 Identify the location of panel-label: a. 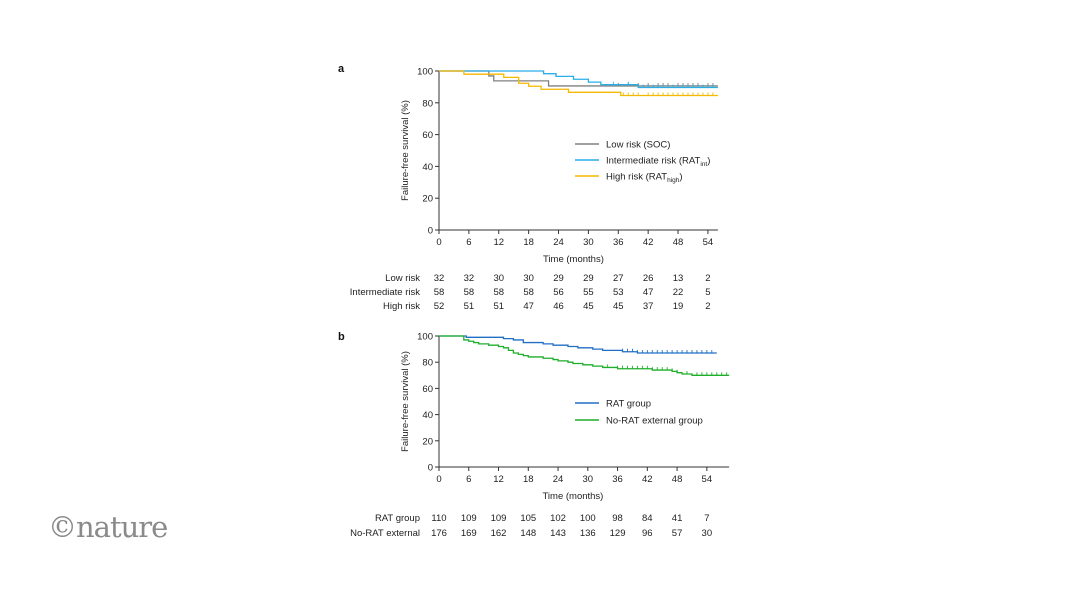
(341, 69).